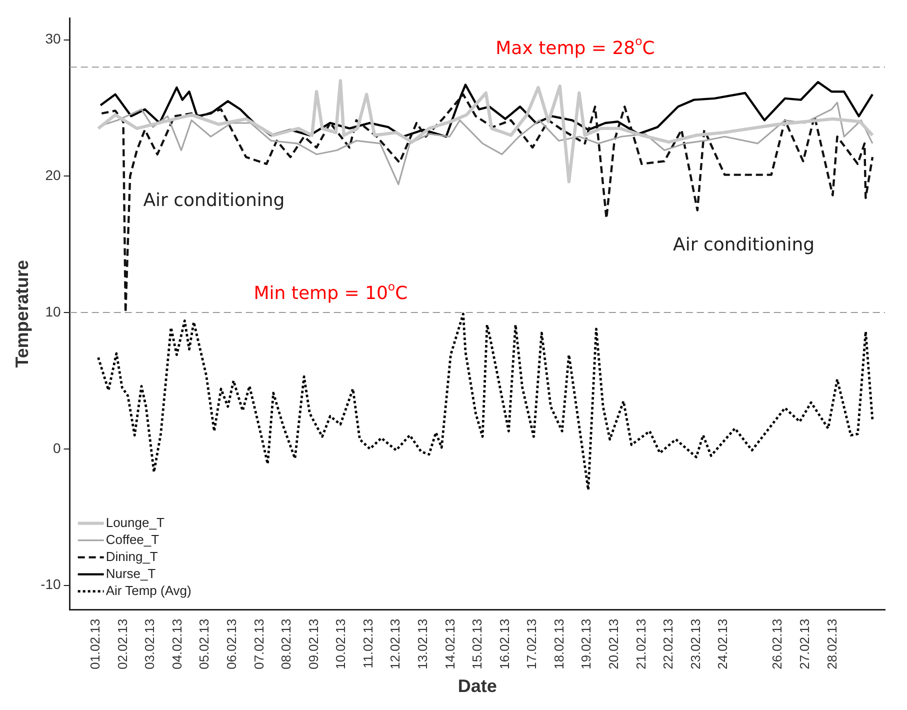 The image size is (907, 710). Describe the element at coordinates (286, 644) in the screenshot. I see `x-tick-label: 08.02.13` at that location.